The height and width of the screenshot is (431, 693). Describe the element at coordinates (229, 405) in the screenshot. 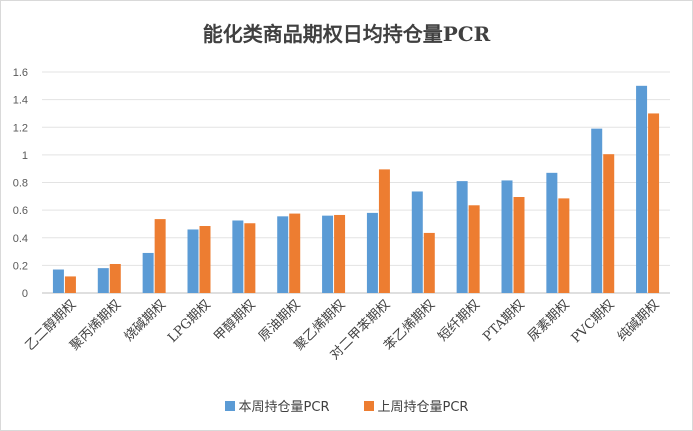

I see `legend-swatch-this-week` at that location.